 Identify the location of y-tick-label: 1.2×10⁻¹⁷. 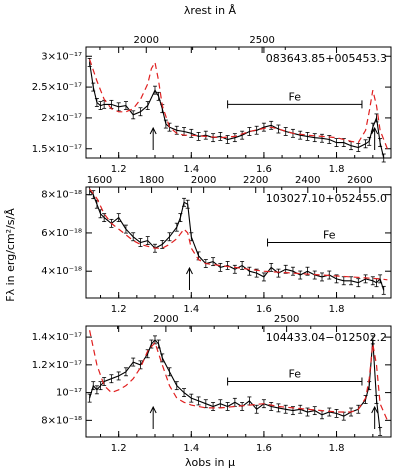
(57, 365).